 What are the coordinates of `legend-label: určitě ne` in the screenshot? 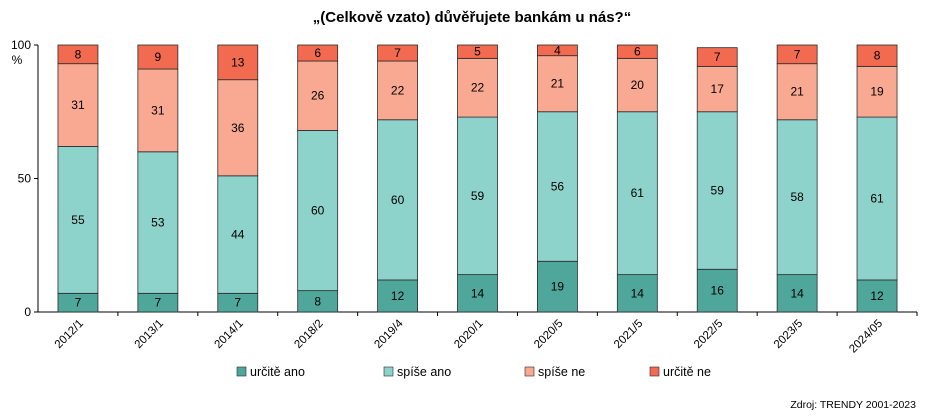 It's located at (687, 372).